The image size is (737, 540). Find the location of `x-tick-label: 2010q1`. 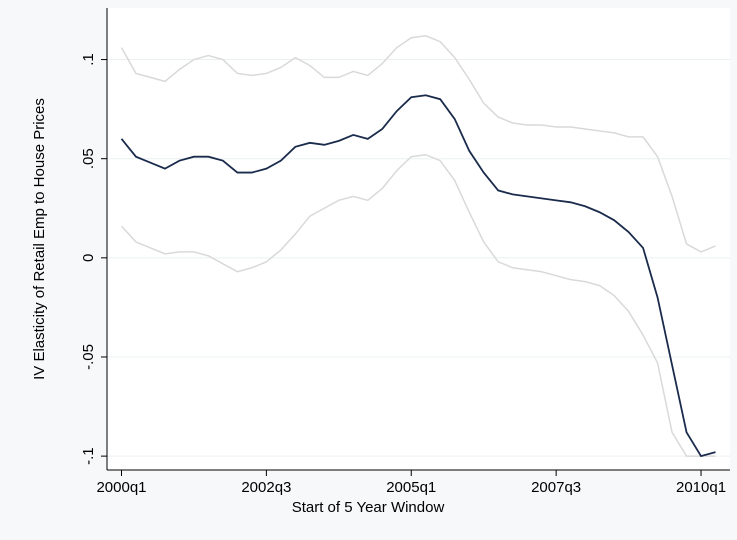

x-tick-label: 2010q1 is located at coordinates (701, 487).